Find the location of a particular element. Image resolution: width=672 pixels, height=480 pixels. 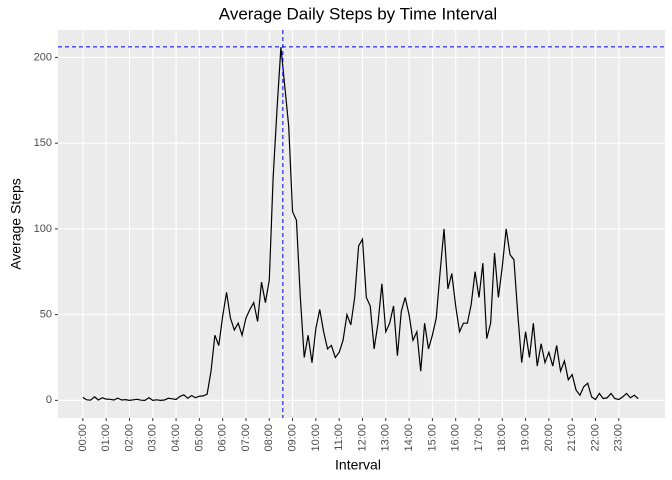

y-tick-label: 150 is located at coordinates (43, 143).